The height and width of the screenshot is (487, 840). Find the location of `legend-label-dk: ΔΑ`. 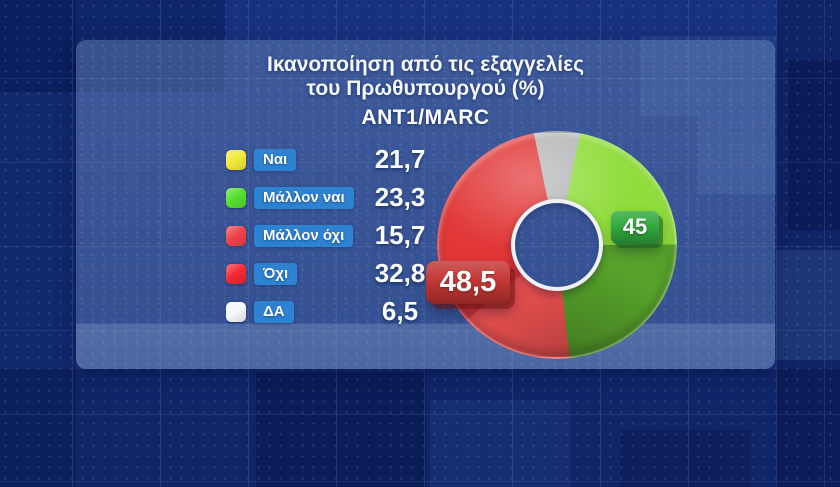

legend-label-dk: ΔΑ is located at coordinates (274, 312).